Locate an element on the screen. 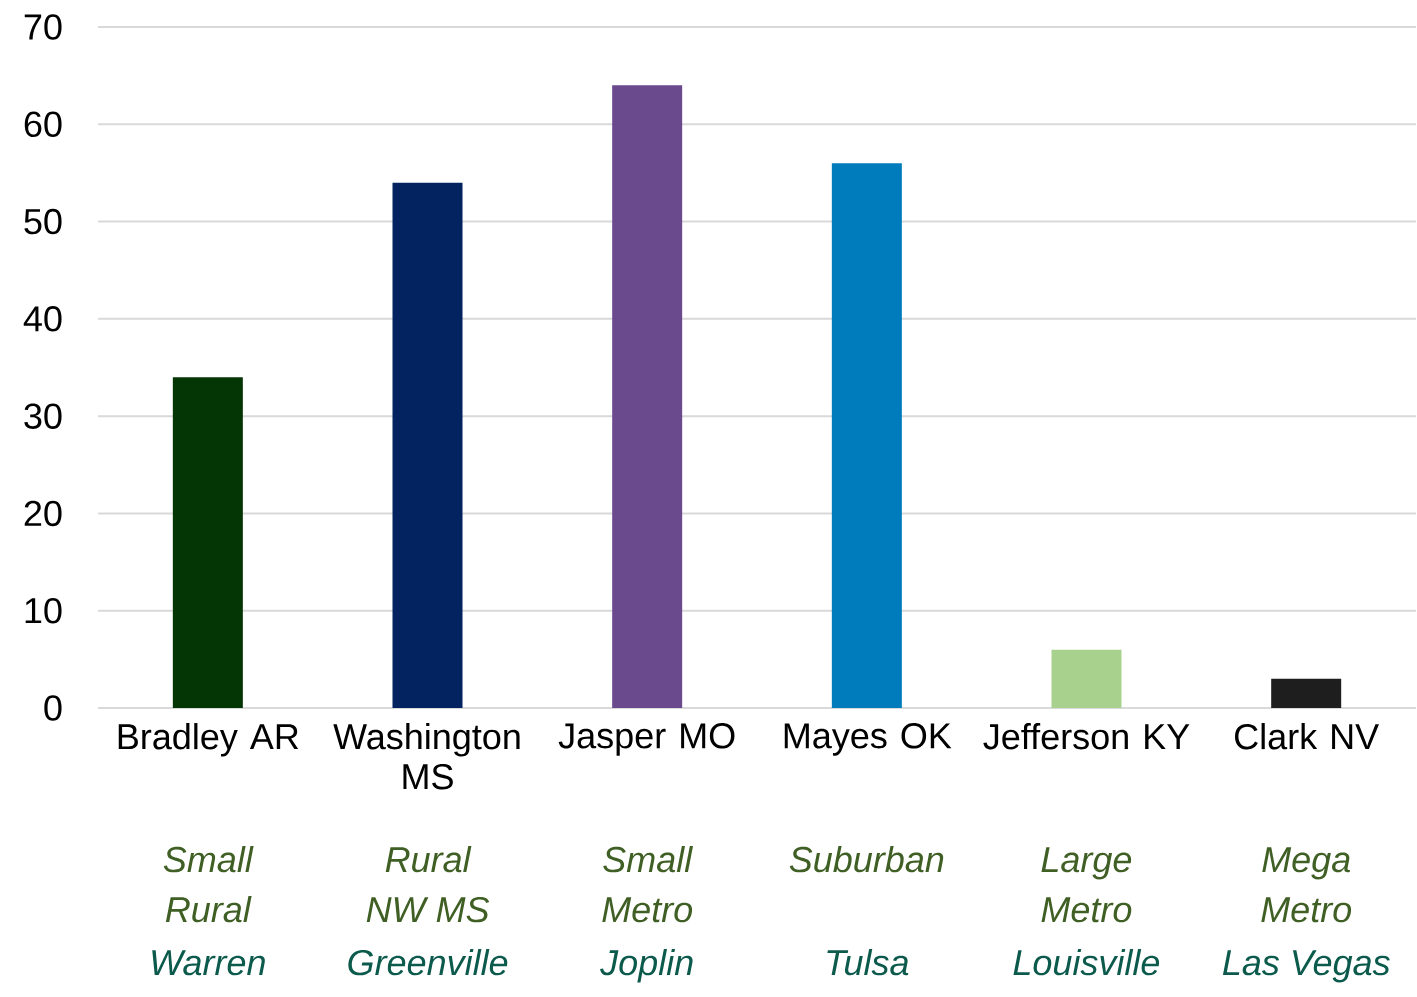 This screenshot has height=997, width=1417. y-tick-label: 20 is located at coordinates (43, 513).